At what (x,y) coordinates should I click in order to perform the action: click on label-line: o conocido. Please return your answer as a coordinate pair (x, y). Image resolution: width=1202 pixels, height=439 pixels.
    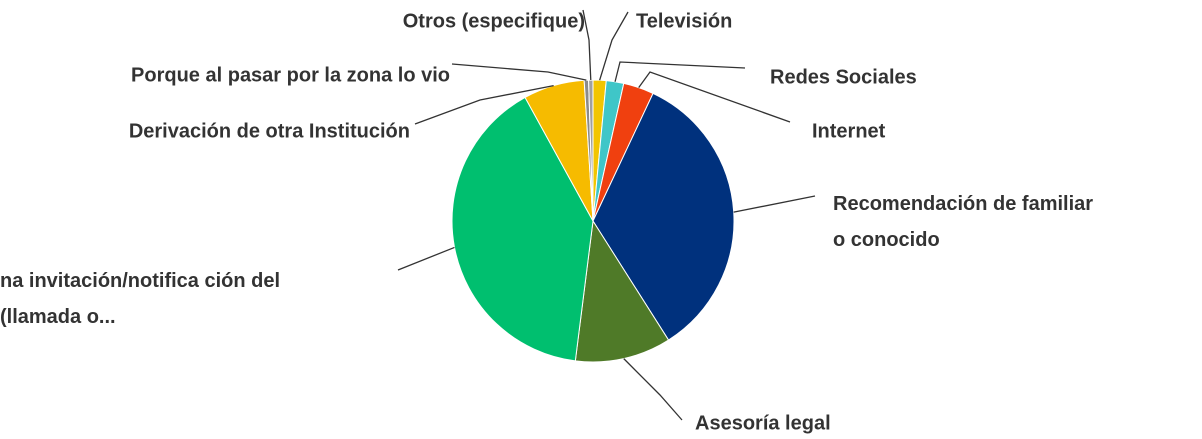
    Looking at the image, I should click on (886, 240).